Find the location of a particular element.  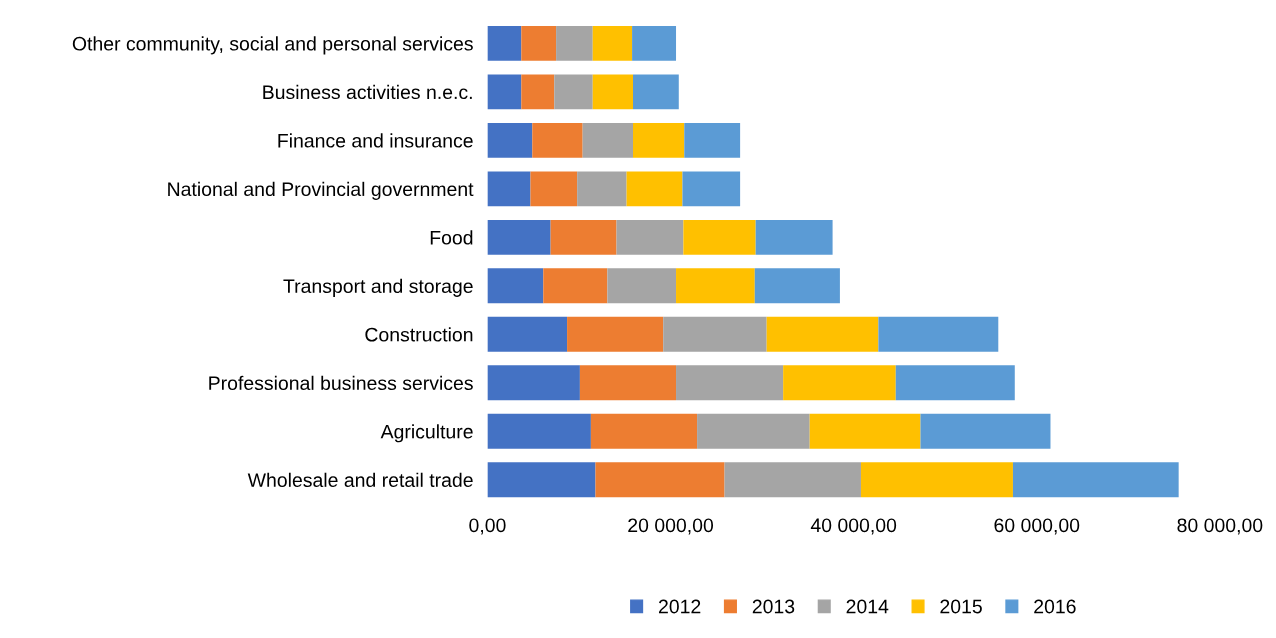

legend-label: 2013 is located at coordinates (773, 606).